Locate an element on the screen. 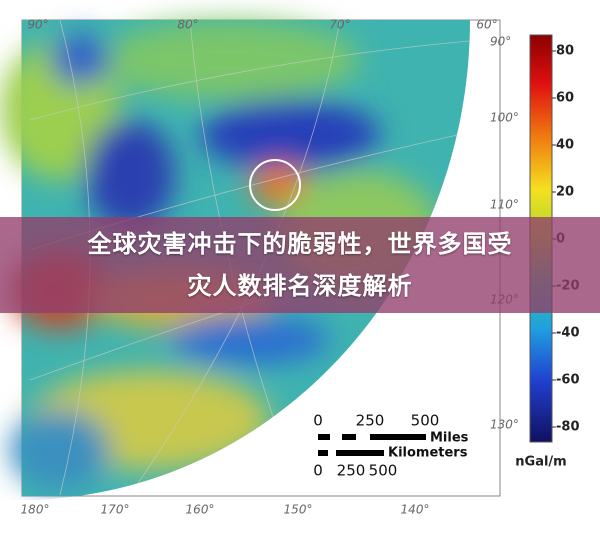 Image resolution: width=600 pixels, height=534 pixels. longitude-label: 90° is located at coordinates (37, 25).